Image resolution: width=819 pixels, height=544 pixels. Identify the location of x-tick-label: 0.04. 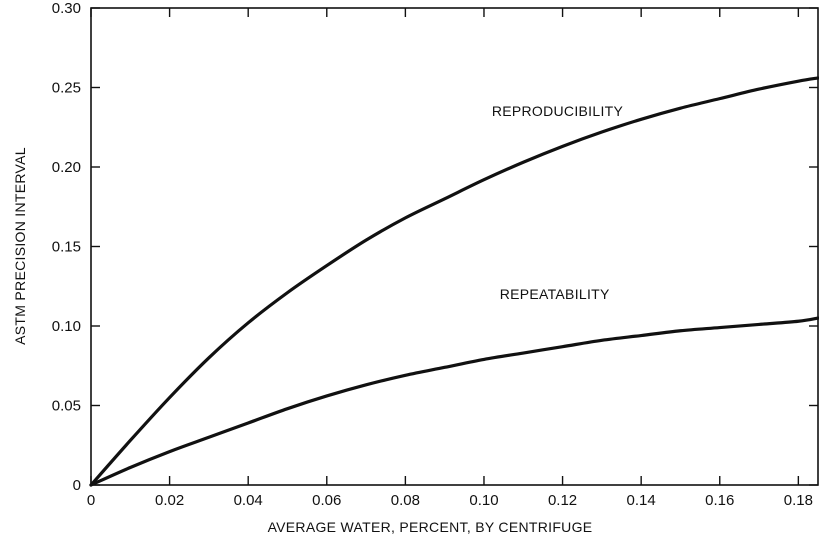
(248, 500).